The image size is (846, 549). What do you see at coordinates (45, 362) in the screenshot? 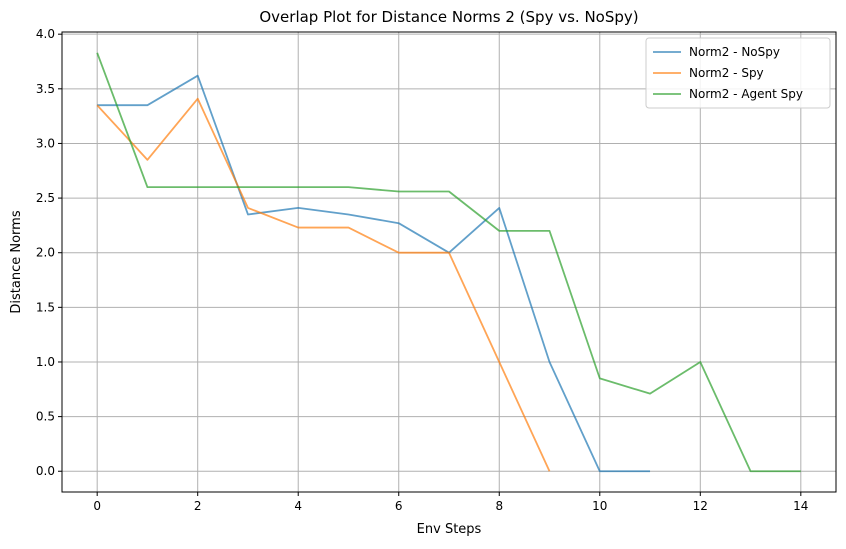
I see `y-tick-label: 1.0` at bounding box center [45, 362].